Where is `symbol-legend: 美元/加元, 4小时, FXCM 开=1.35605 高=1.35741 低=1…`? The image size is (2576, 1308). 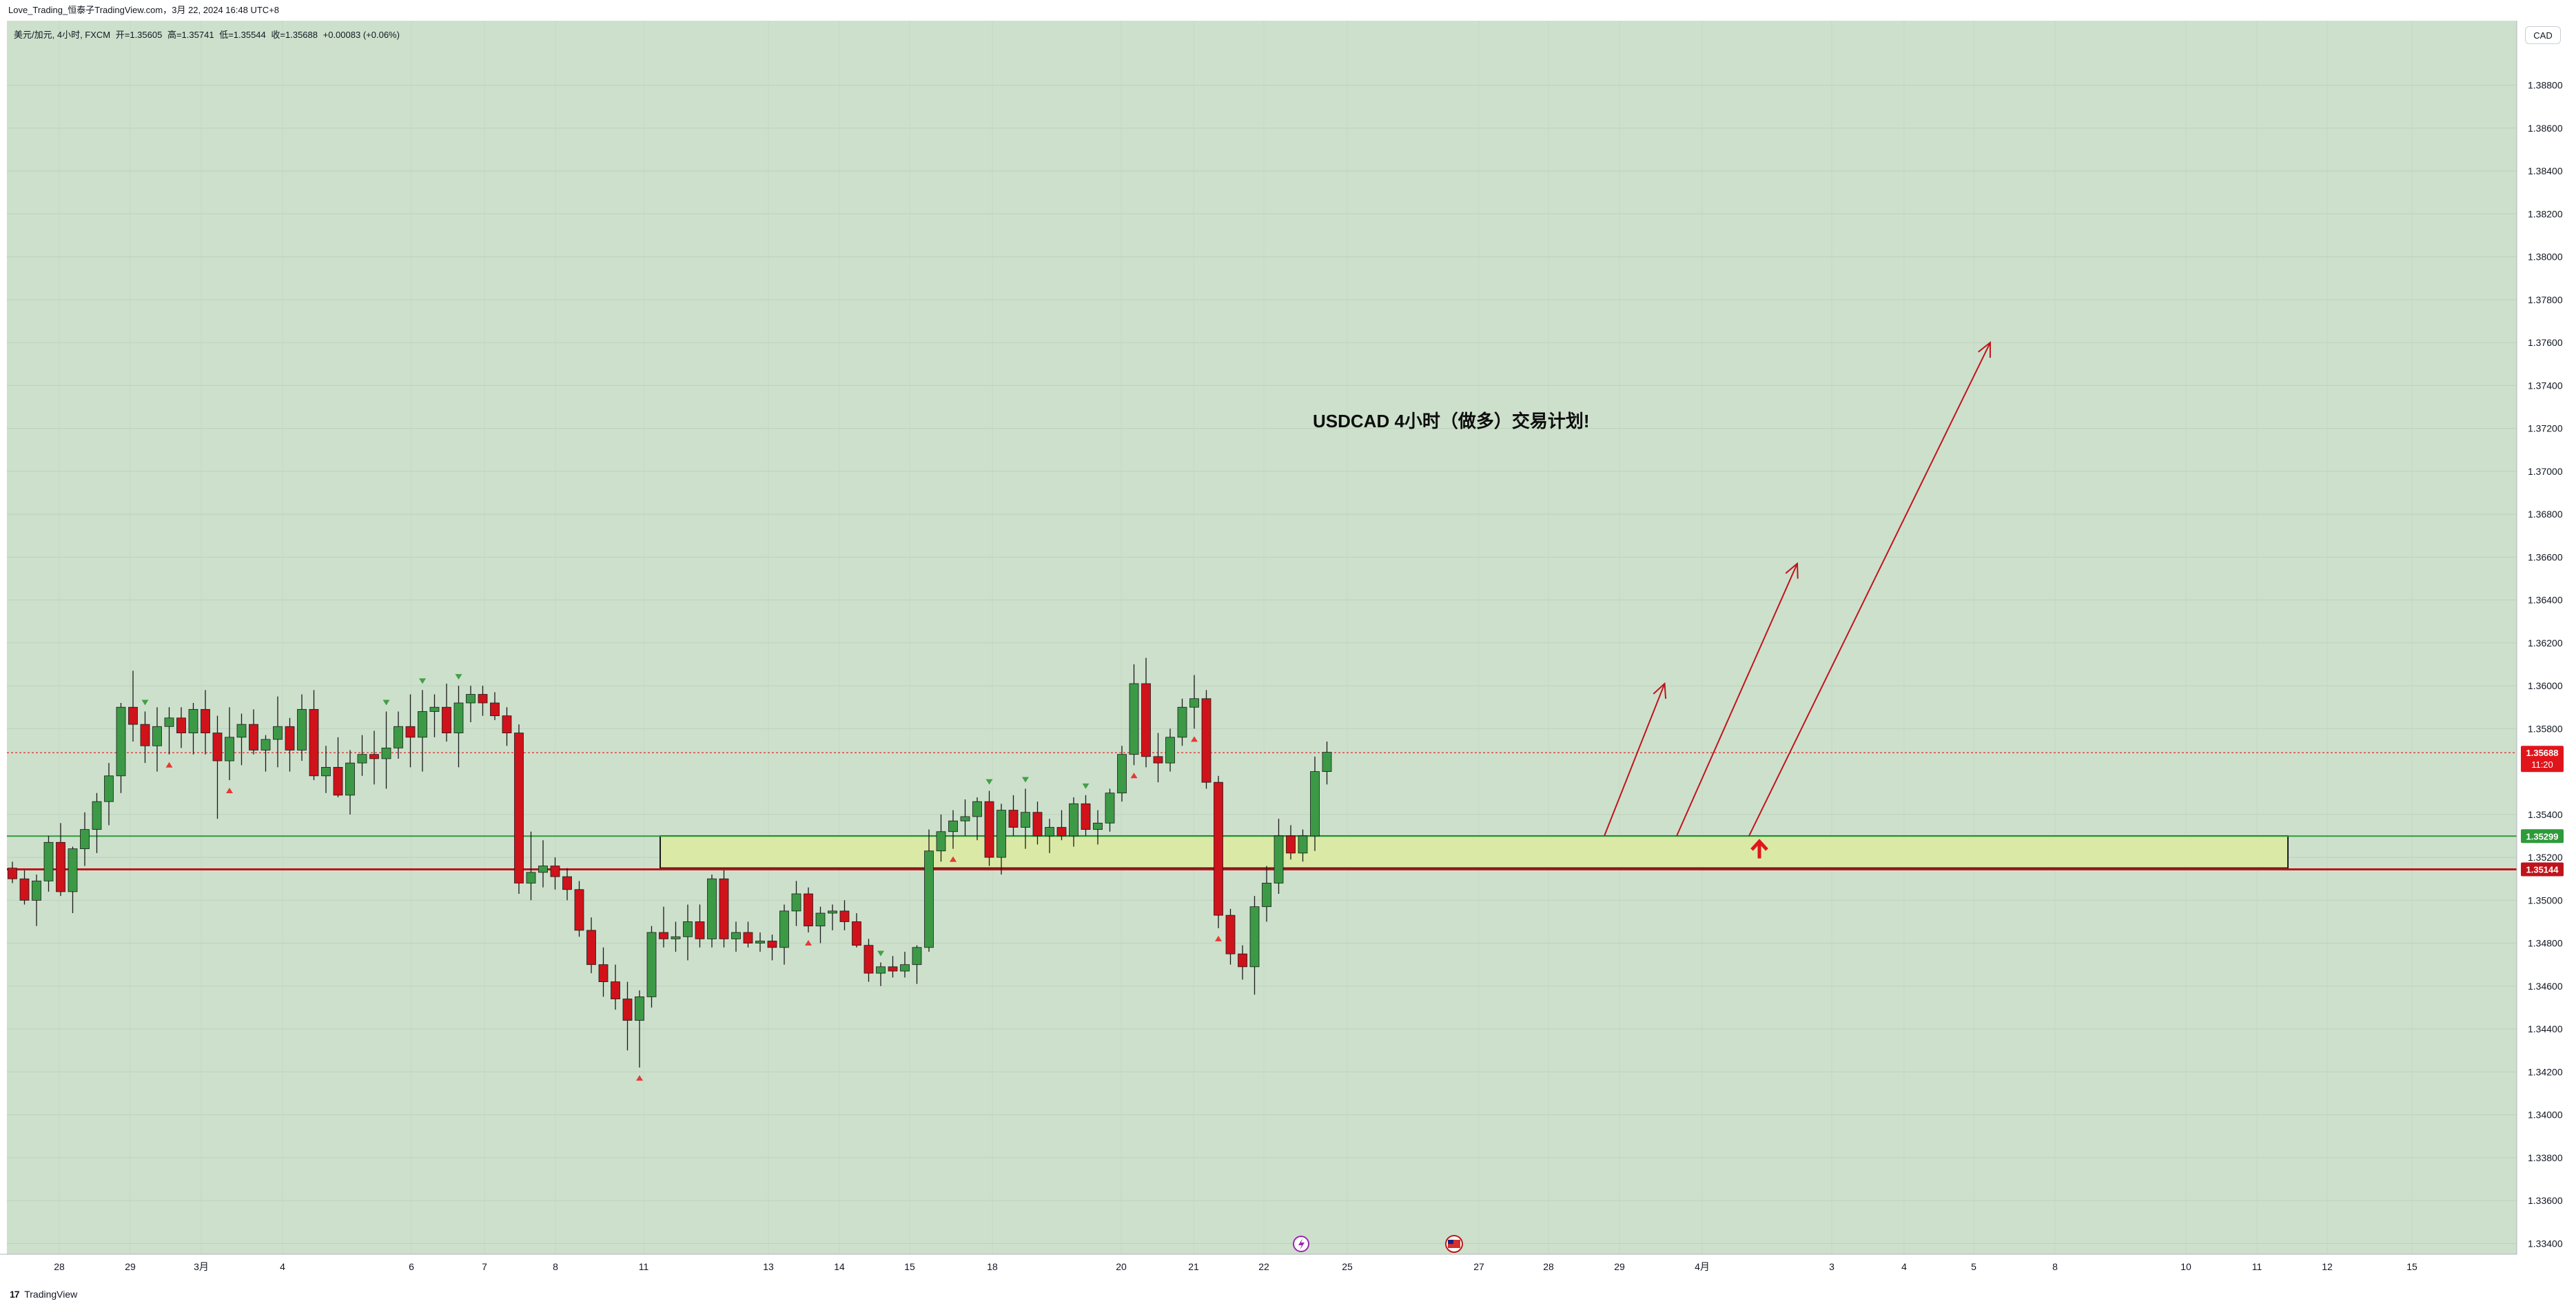
symbol-legend: 美元/加元, 4小时, FXCM 开=1.35605 高=1.35741 低=1… is located at coordinates (208, 34).